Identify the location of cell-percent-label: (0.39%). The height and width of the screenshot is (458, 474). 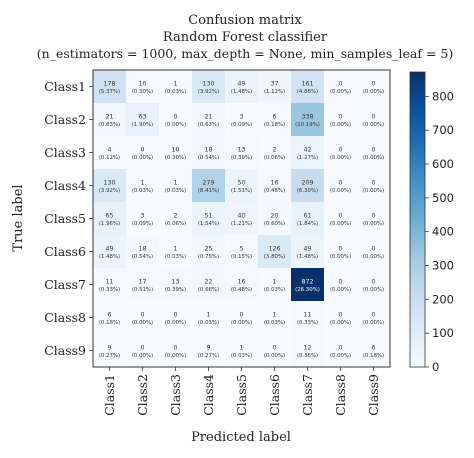
(241, 158).